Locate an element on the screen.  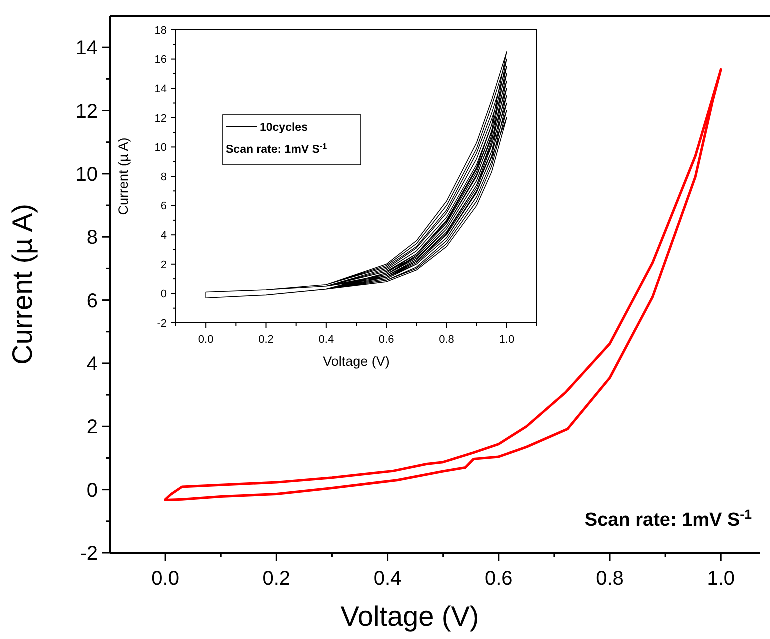
legend-label: 10cycles is located at coordinates (284, 128).